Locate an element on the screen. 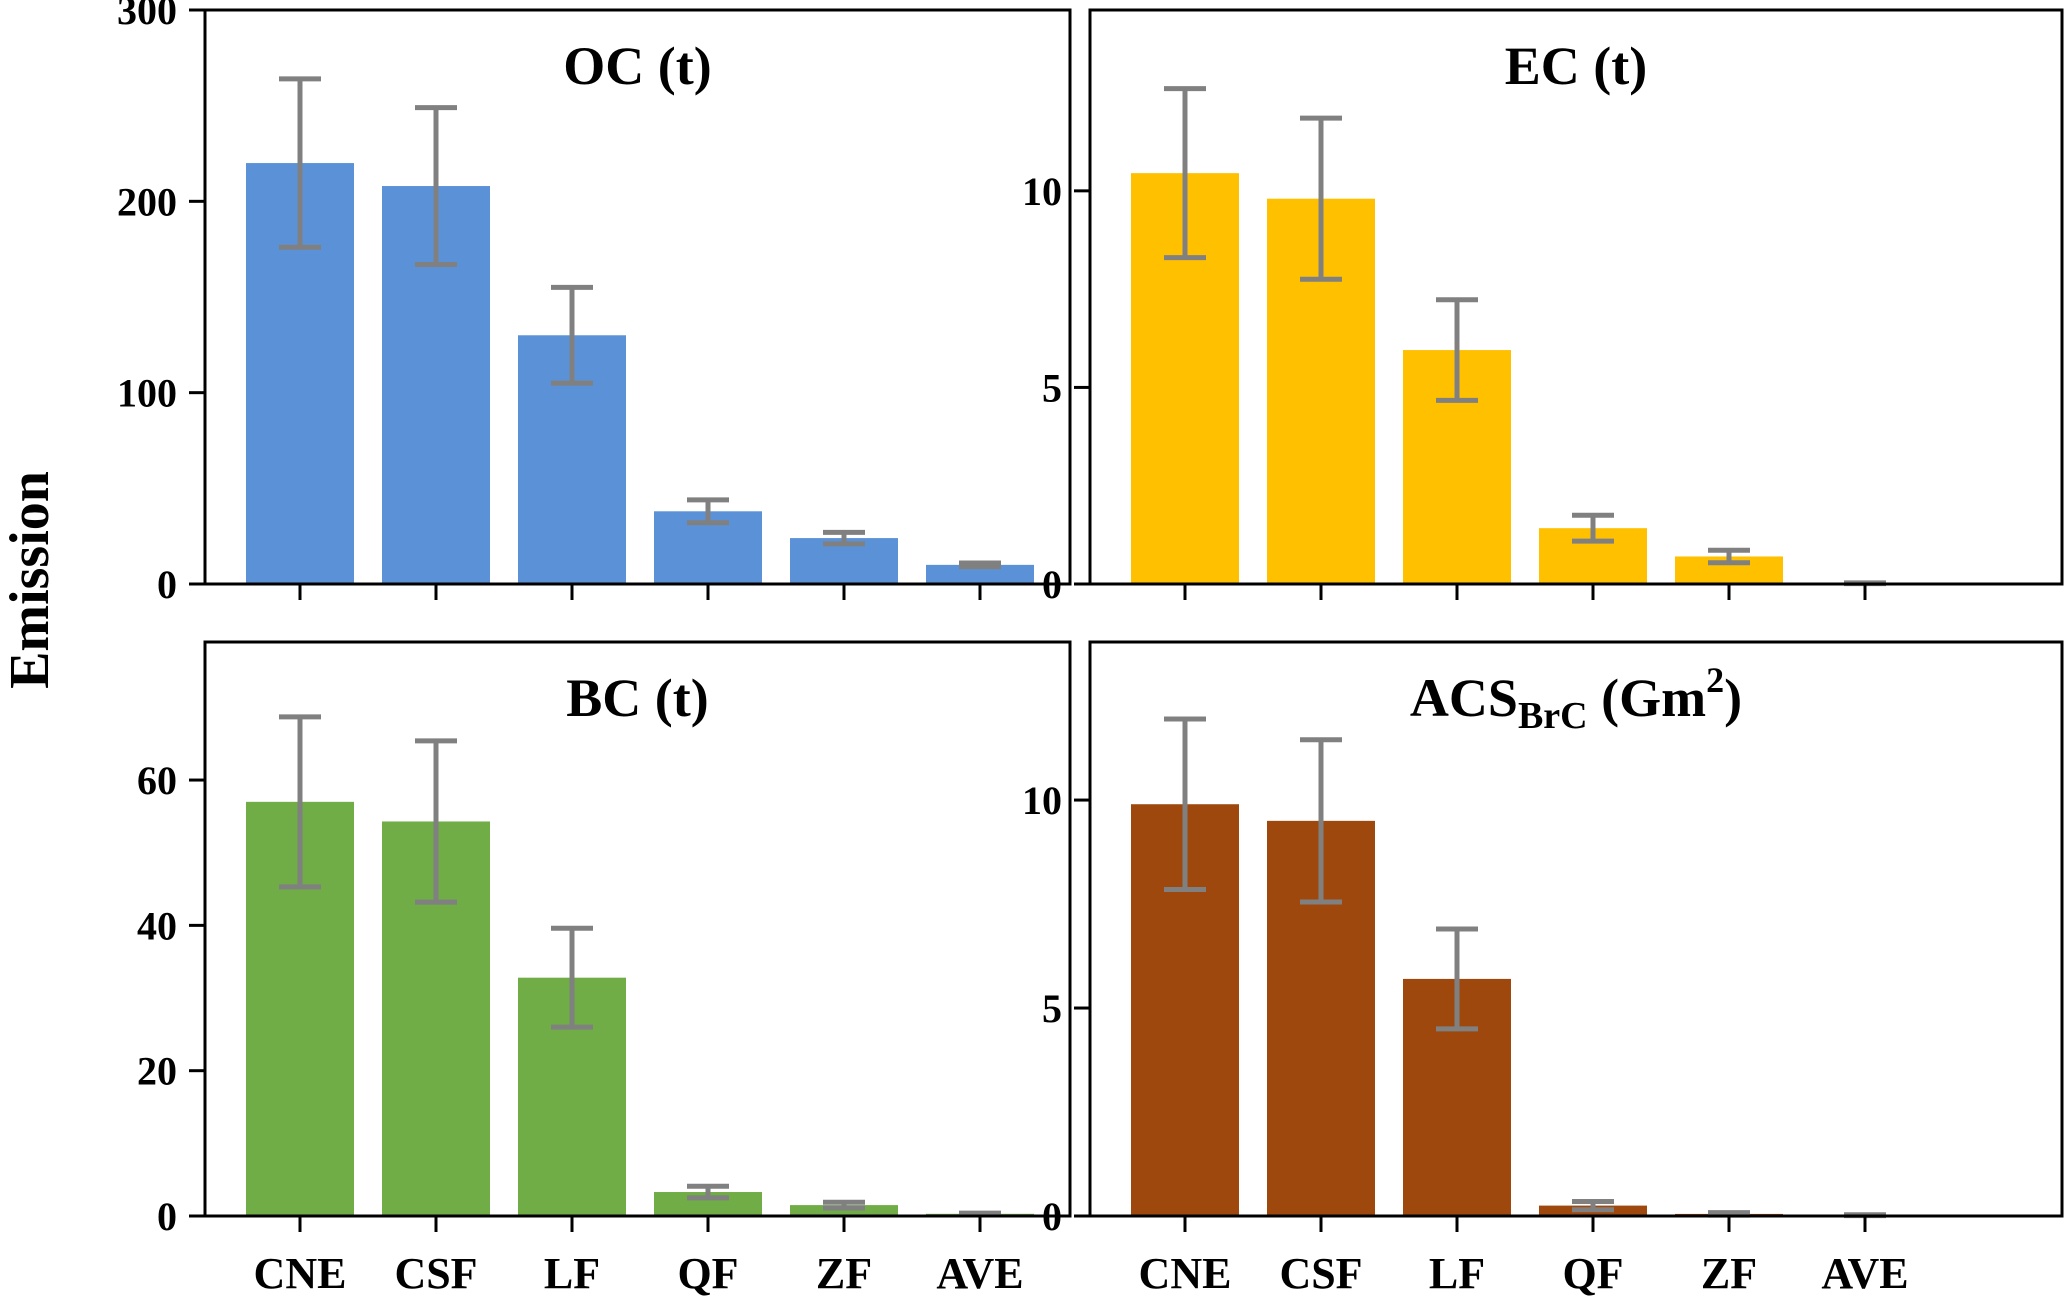 The width and height of the screenshot is (2067, 1302). error-bar-acs-qf is located at coordinates (1593, 1205).